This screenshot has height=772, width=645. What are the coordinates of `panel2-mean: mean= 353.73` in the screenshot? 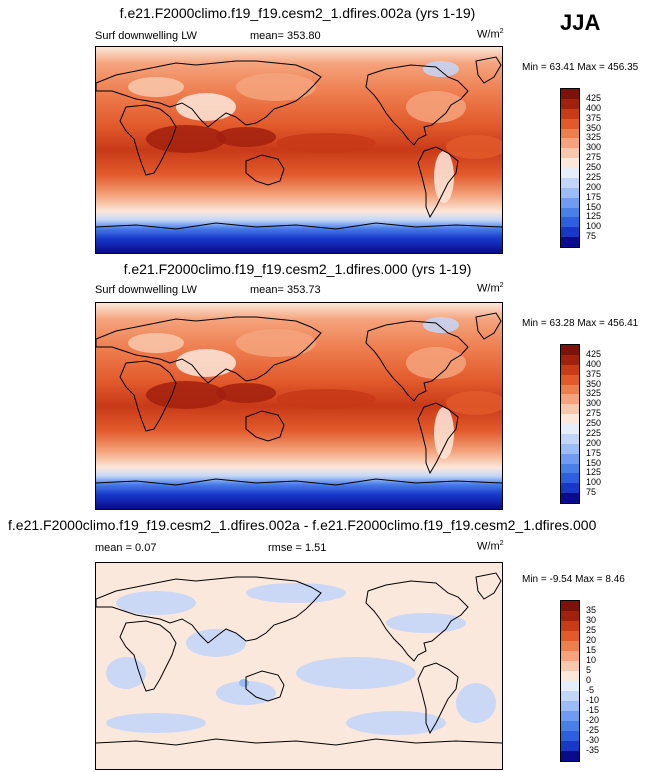 It's located at (285, 290).